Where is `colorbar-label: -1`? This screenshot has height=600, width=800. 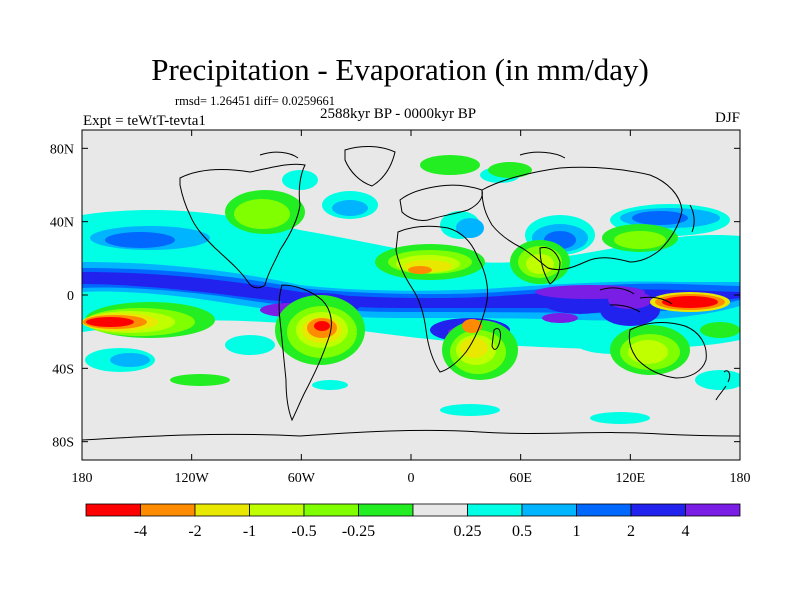 colorbar-label: -1 is located at coordinates (249, 531).